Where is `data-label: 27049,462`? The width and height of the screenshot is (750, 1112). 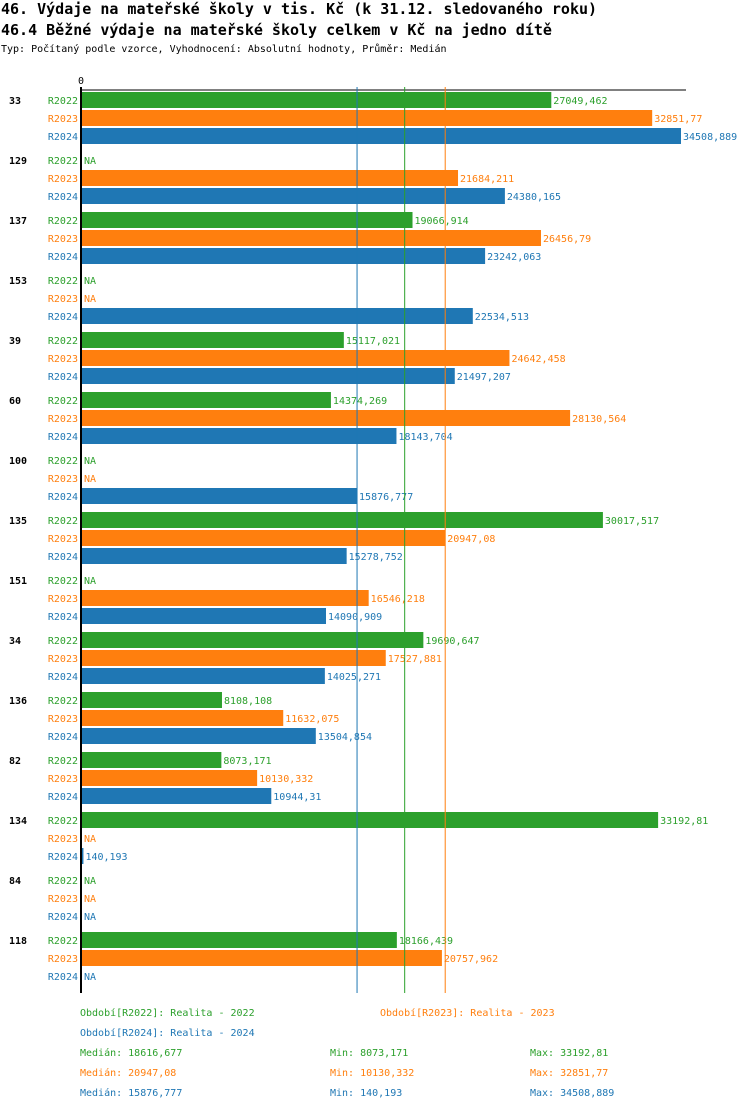 data-label: 27049,462 is located at coordinates (580, 101).